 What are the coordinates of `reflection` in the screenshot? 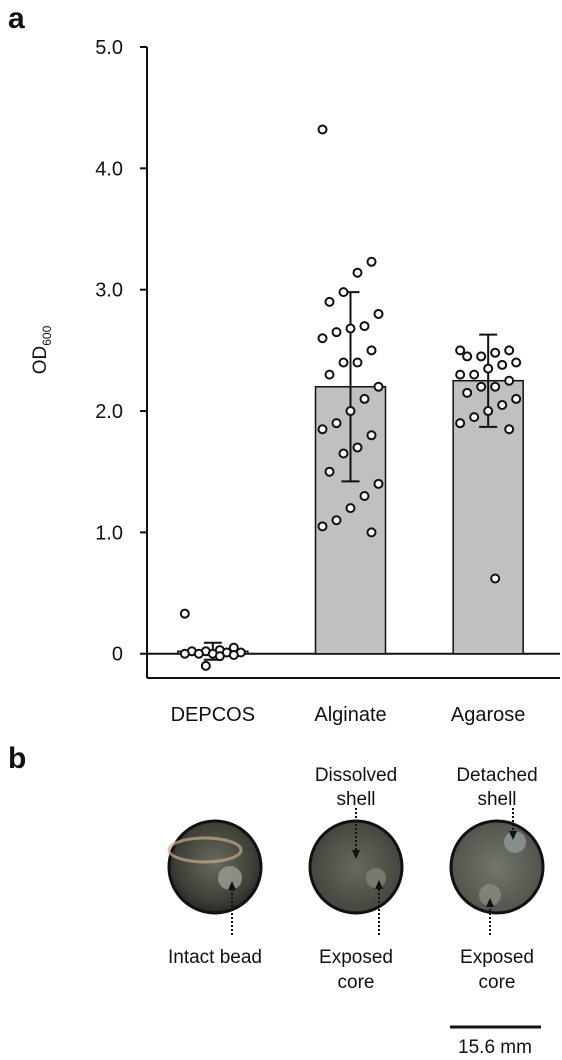 It's located at (205, 850).